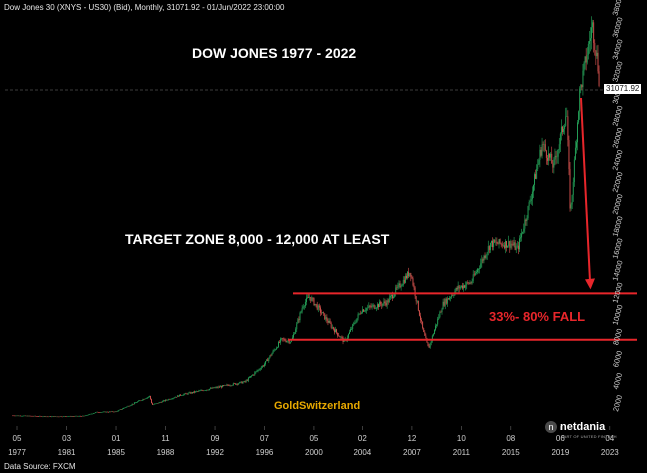 The width and height of the screenshot is (647, 473). I want to click on data-source: Data Source: FXCM, so click(40, 466).